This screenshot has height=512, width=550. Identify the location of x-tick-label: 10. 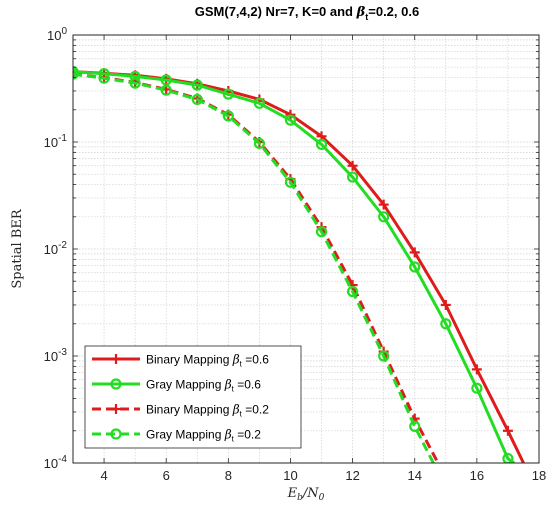
(290, 475).